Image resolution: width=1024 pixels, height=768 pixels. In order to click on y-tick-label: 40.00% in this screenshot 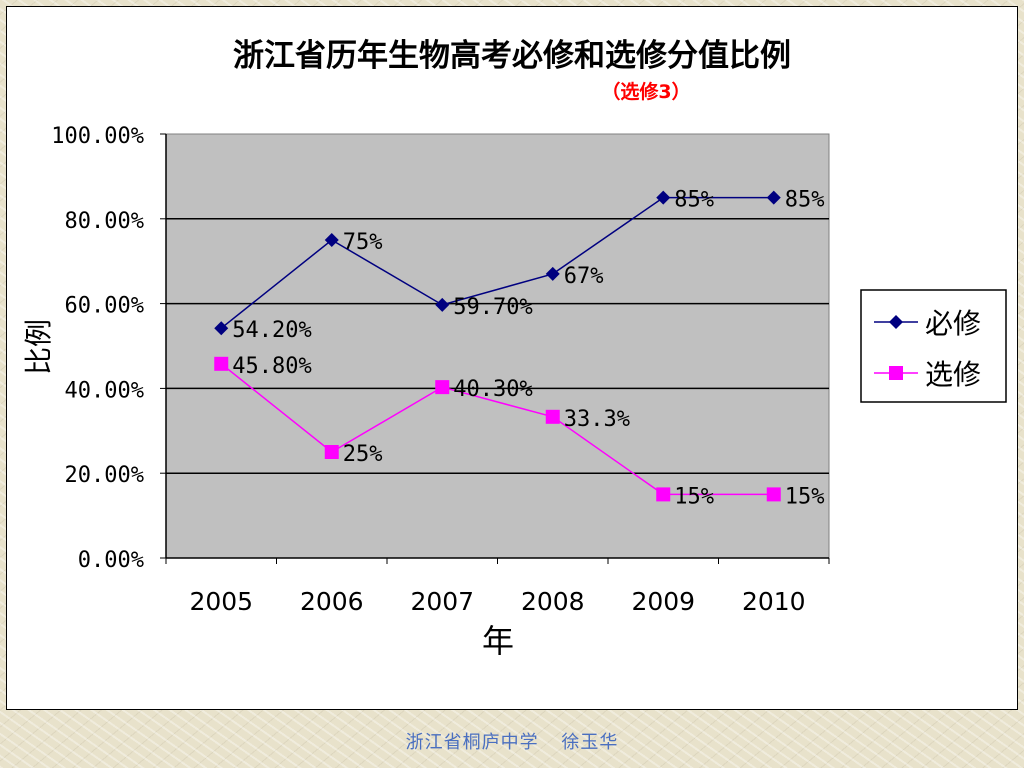, I will do `click(104, 390)`.